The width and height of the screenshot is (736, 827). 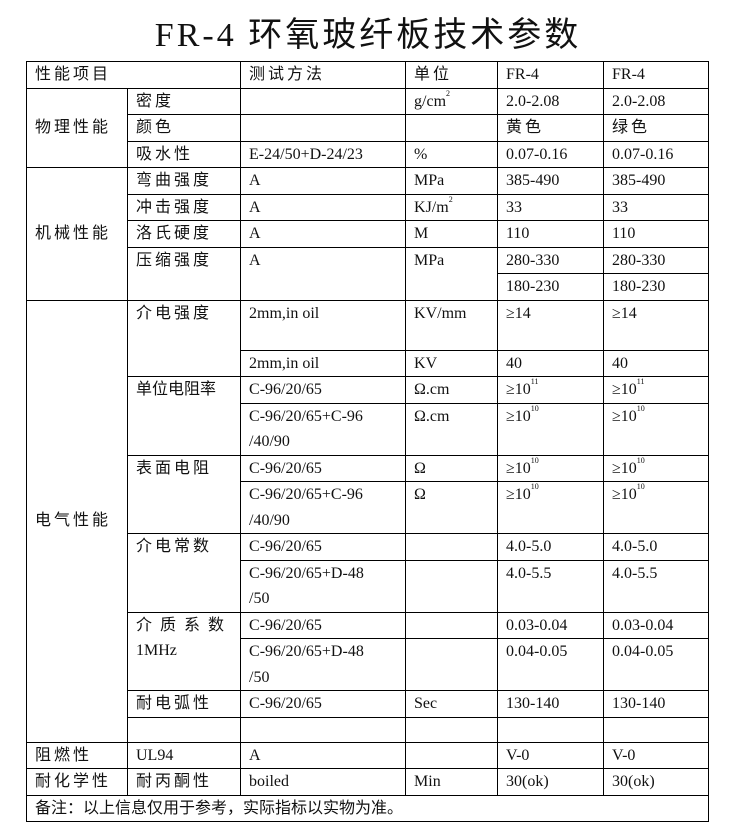 What do you see at coordinates (184, 625) in the screenshot?
I see `prop-name-line1: 介质系数` at bounding box center [184, 625].